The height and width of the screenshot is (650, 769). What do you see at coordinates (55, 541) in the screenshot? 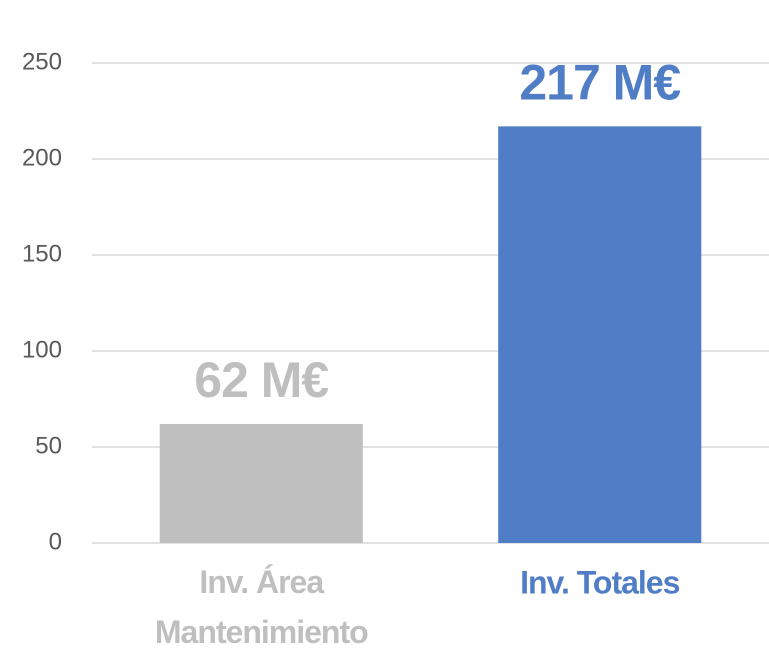
I see `y-tick-label: 0` at bounding box center [55, 541].